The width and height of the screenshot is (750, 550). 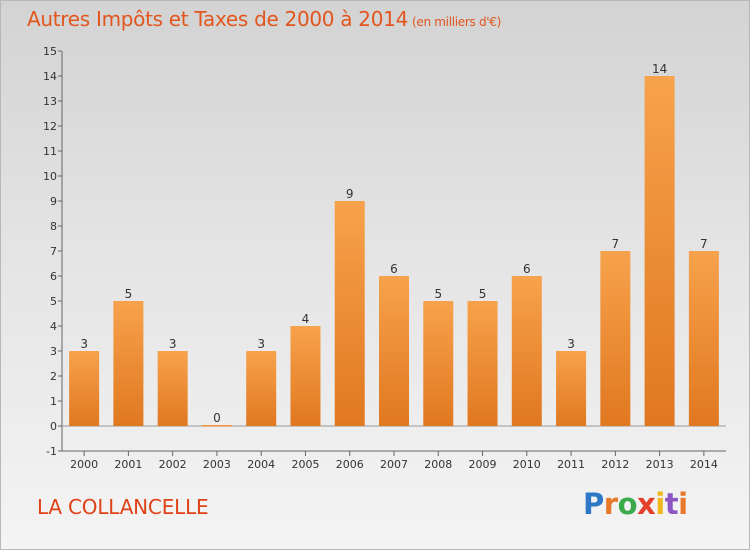 What do you see at coordinates (50, 51) in the screenshot?
I see `y-tick-label: 15` at bounding box center [50, 51].